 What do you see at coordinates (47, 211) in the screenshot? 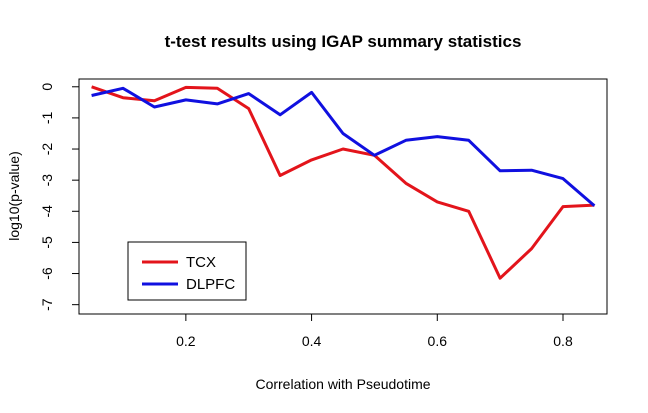
I see `y-tick-label: -4` at bounding box center [47, 211].